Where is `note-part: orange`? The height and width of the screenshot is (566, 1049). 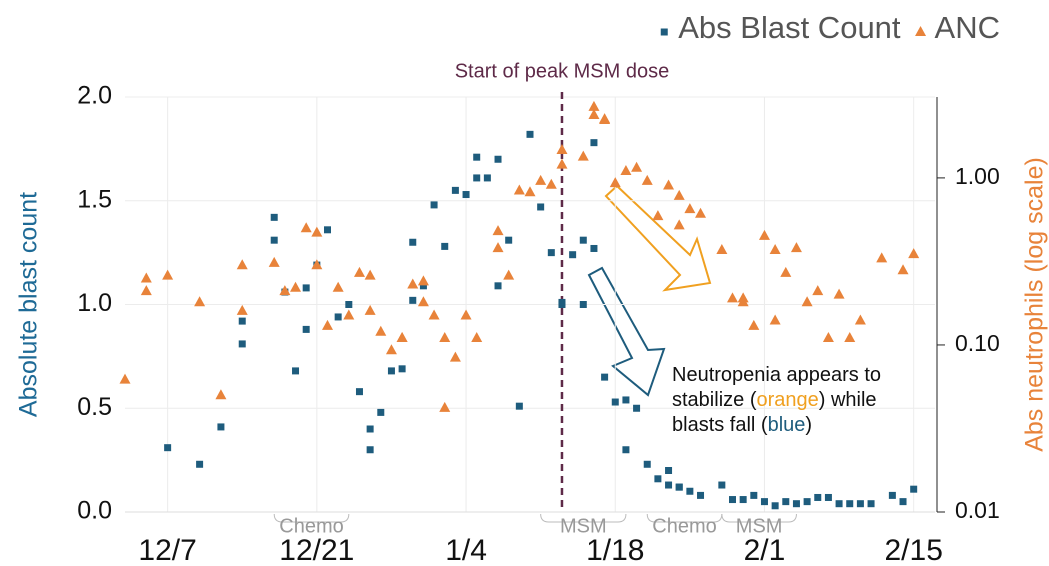 note-part: orange is located at coordinates (787, 400).